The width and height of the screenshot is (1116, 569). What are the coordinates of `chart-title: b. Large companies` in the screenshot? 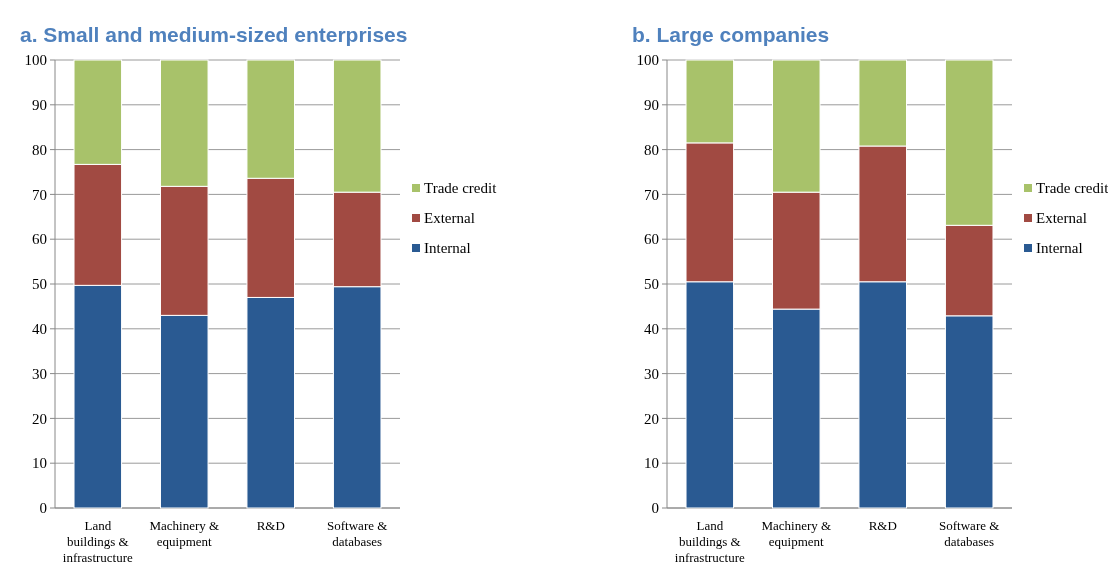 It's located at (731, 34).